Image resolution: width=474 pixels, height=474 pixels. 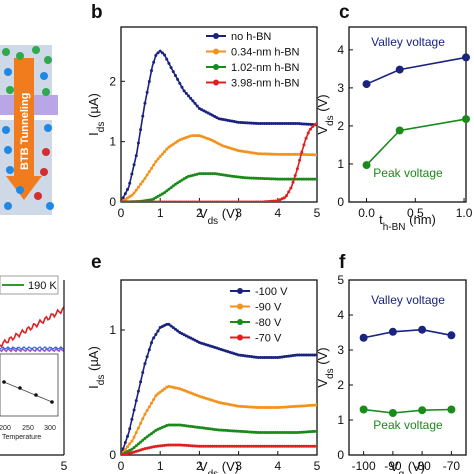 What do you see at coordinates (5, 428) in the screenshot?
I see `partial-inset-xtick: 200` at bounding box center [5, 428].